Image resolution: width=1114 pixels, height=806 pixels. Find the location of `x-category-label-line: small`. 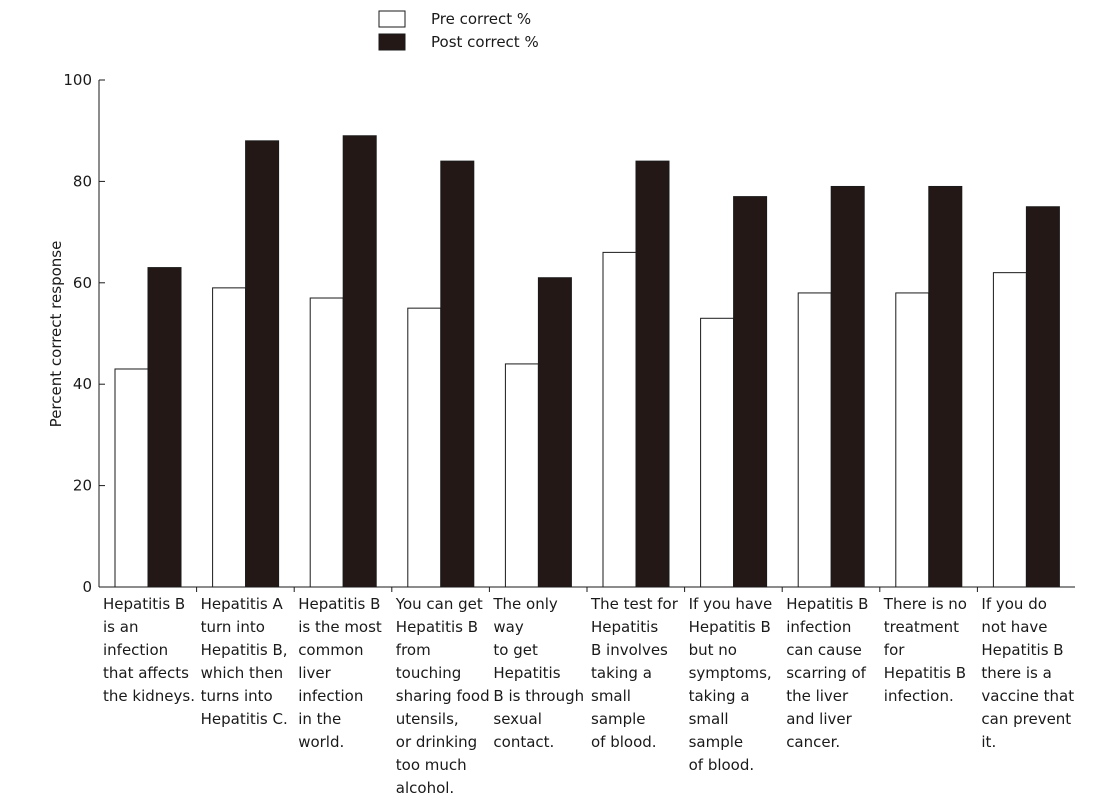

x-category-label-line: small is located at coordinates (611, 696).